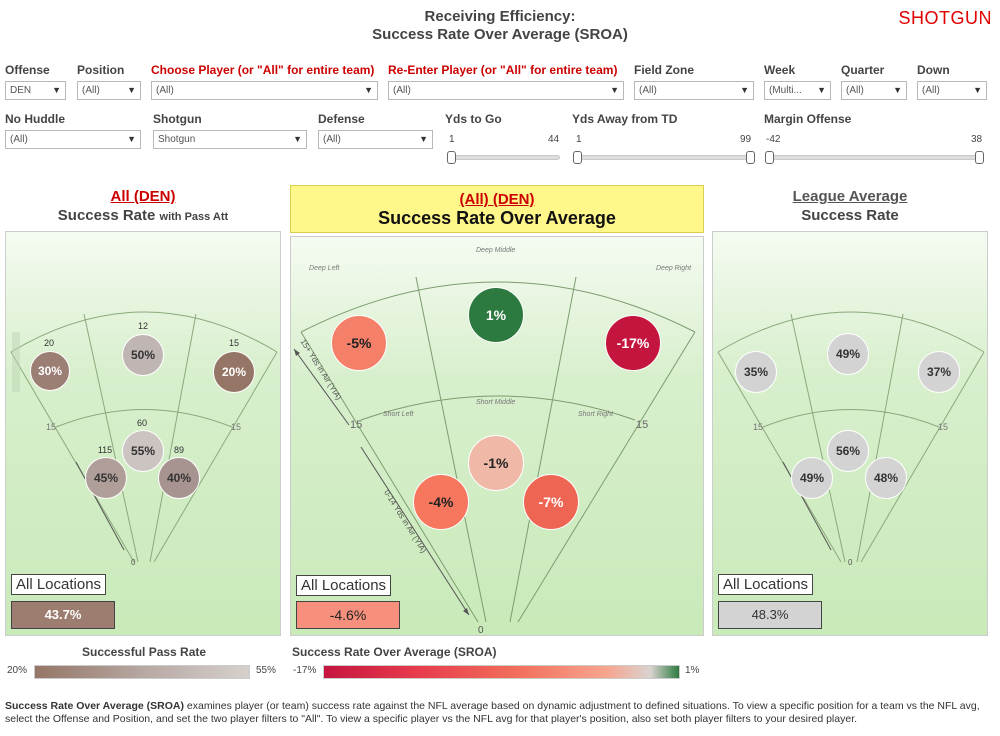 The height and width of the screenshot is (736, 1000). I want to click on right-all-locations-value: 48.3%, so click(770, 615).